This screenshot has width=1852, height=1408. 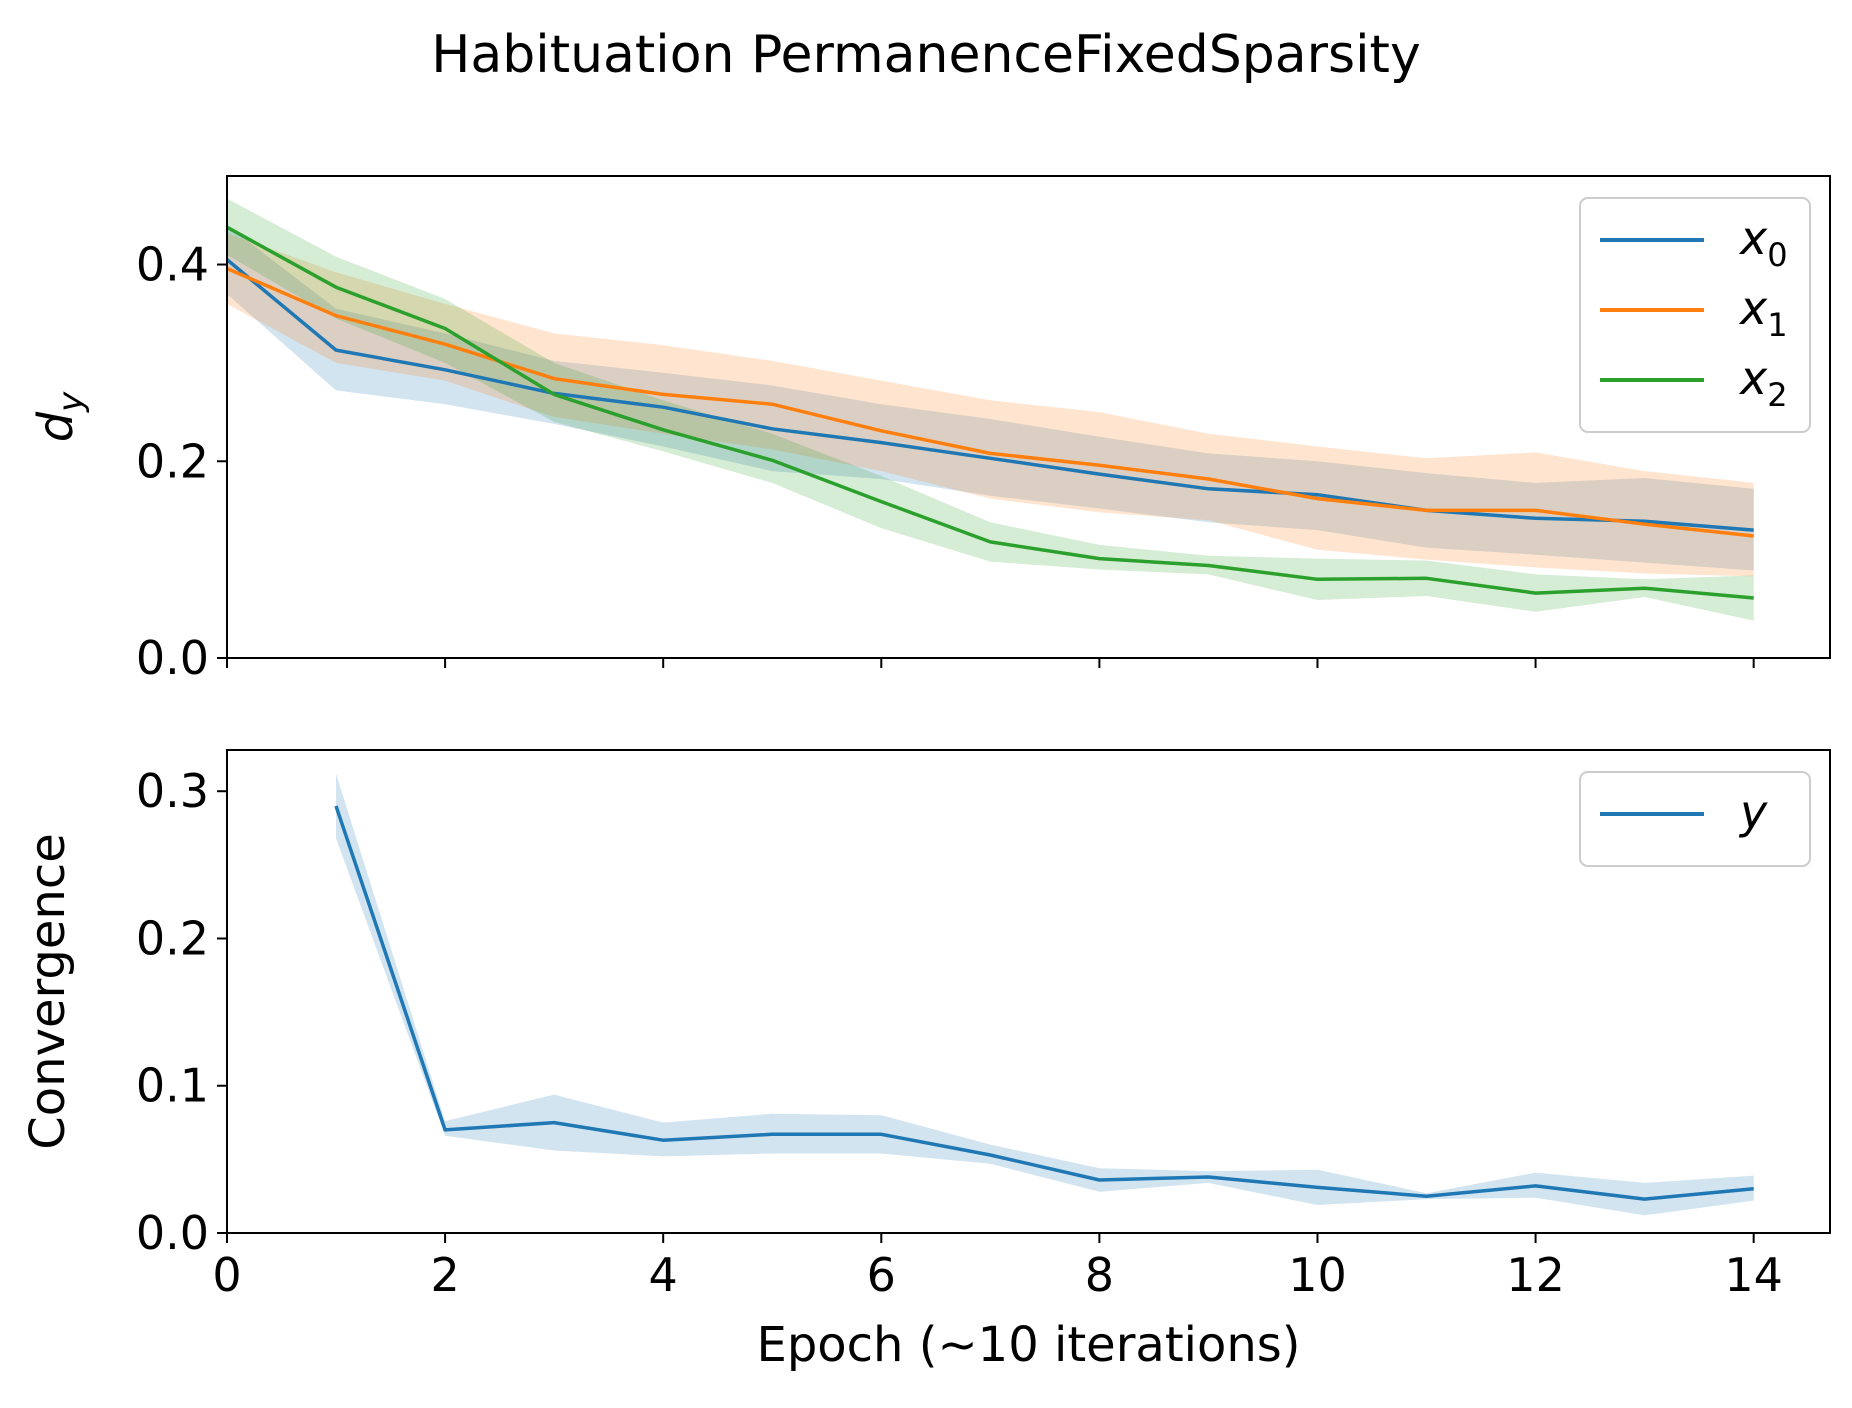 What do you see at coordinates (1753, 1275) in the screenshot?
I see `x-tick-label: 14` at bounding box center [1753, 1275].